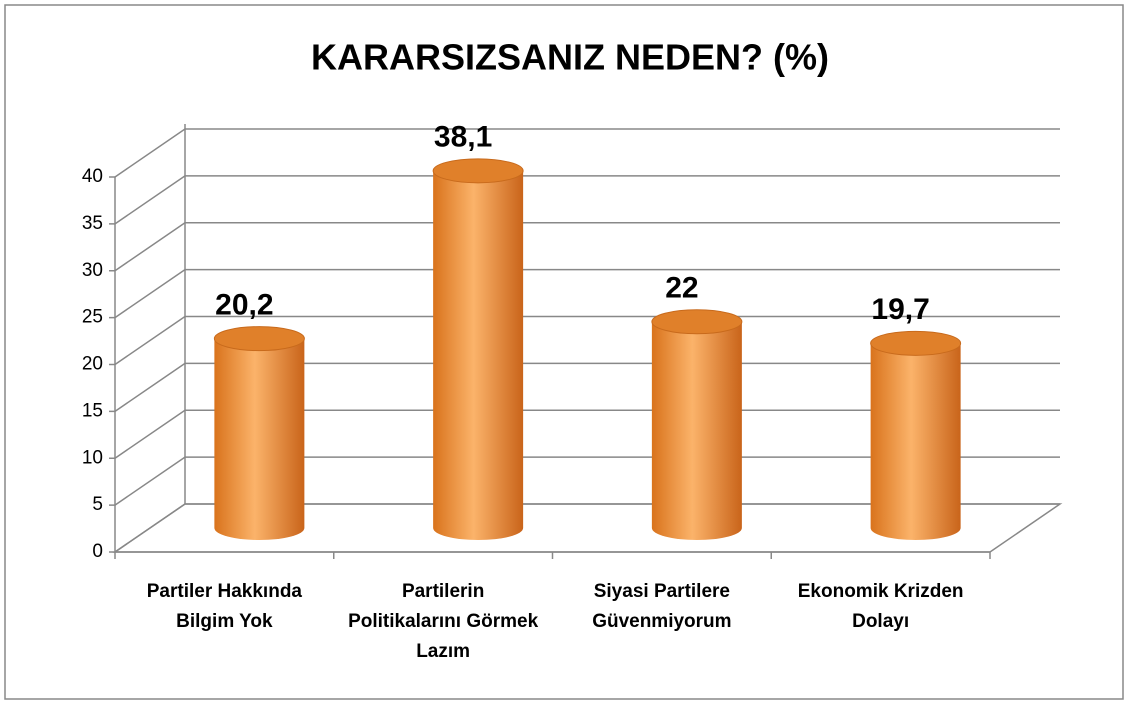 Image resolution: width=1129 pixels, height=706 pixels. What do you see at coordinates (92, 457) in the screenshot?
I see `y-tick-label: 10` at bounding box center [92, 457].